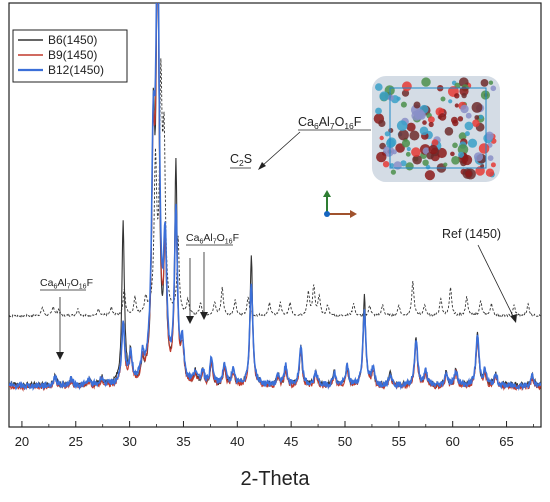 The height and width of the screenshot is (502, 550). What do you see at coordinates (452, 441) in the screenshot?
I see `x-tick-label: 60` at bounding box center [452, 441].